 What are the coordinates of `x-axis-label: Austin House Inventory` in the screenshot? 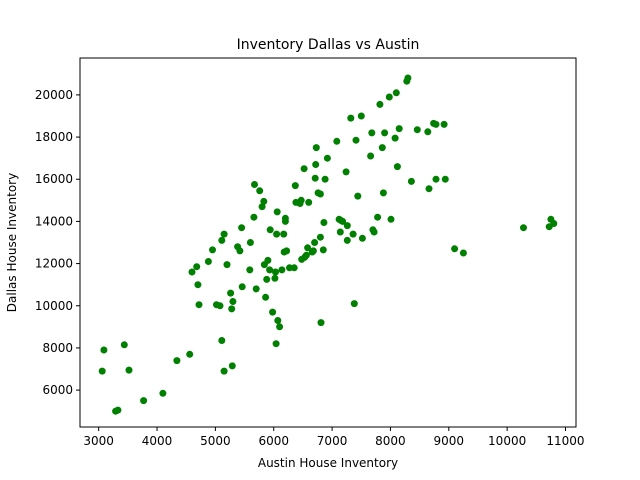 It's located at (328, 463).